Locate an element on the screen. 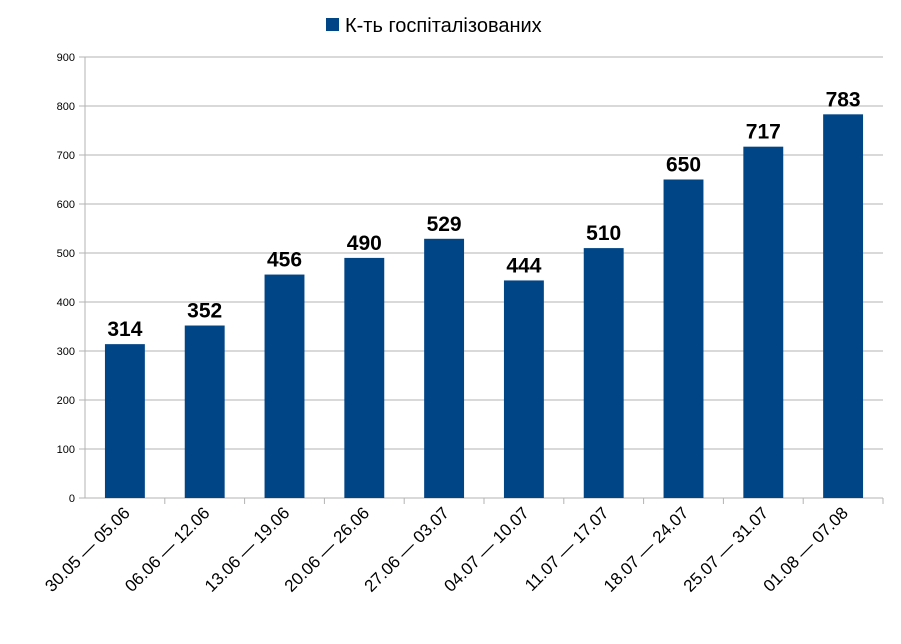  legend-swatch is located at coordinates (332, 24).